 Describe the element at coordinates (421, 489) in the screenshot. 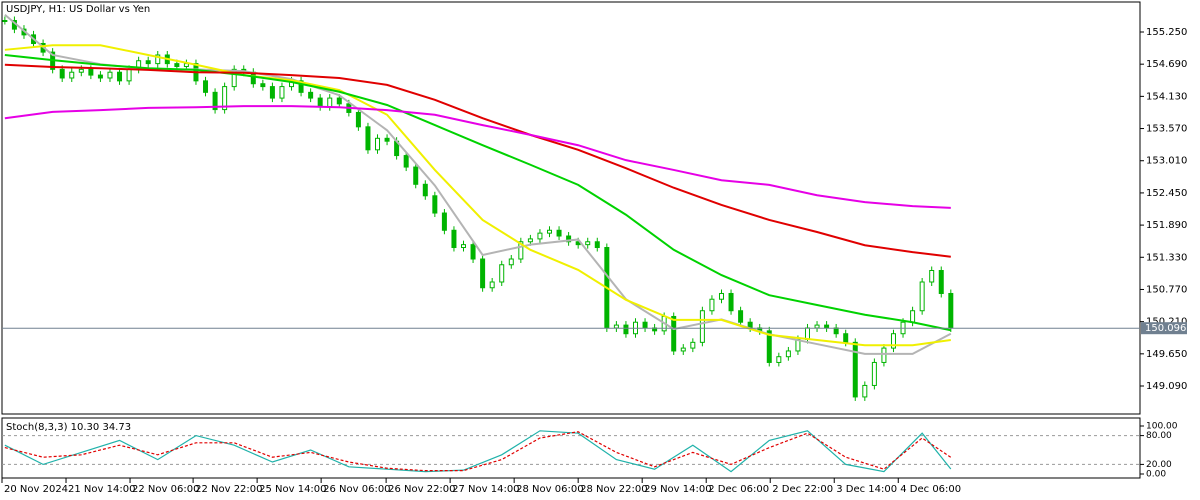

I see `x-tick-label: 26 Nov 22:00` at that location.